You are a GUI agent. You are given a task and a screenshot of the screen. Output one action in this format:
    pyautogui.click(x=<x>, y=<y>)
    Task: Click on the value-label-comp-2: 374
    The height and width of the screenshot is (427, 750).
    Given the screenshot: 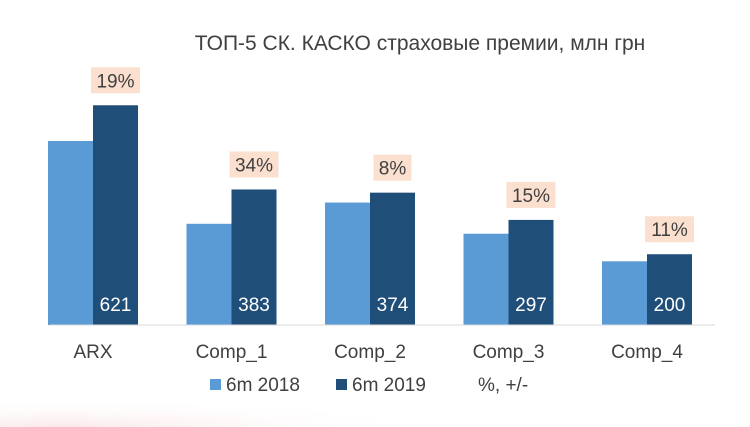 What is the action you would take?
    pyautogui.click(x=393, y=305)
    